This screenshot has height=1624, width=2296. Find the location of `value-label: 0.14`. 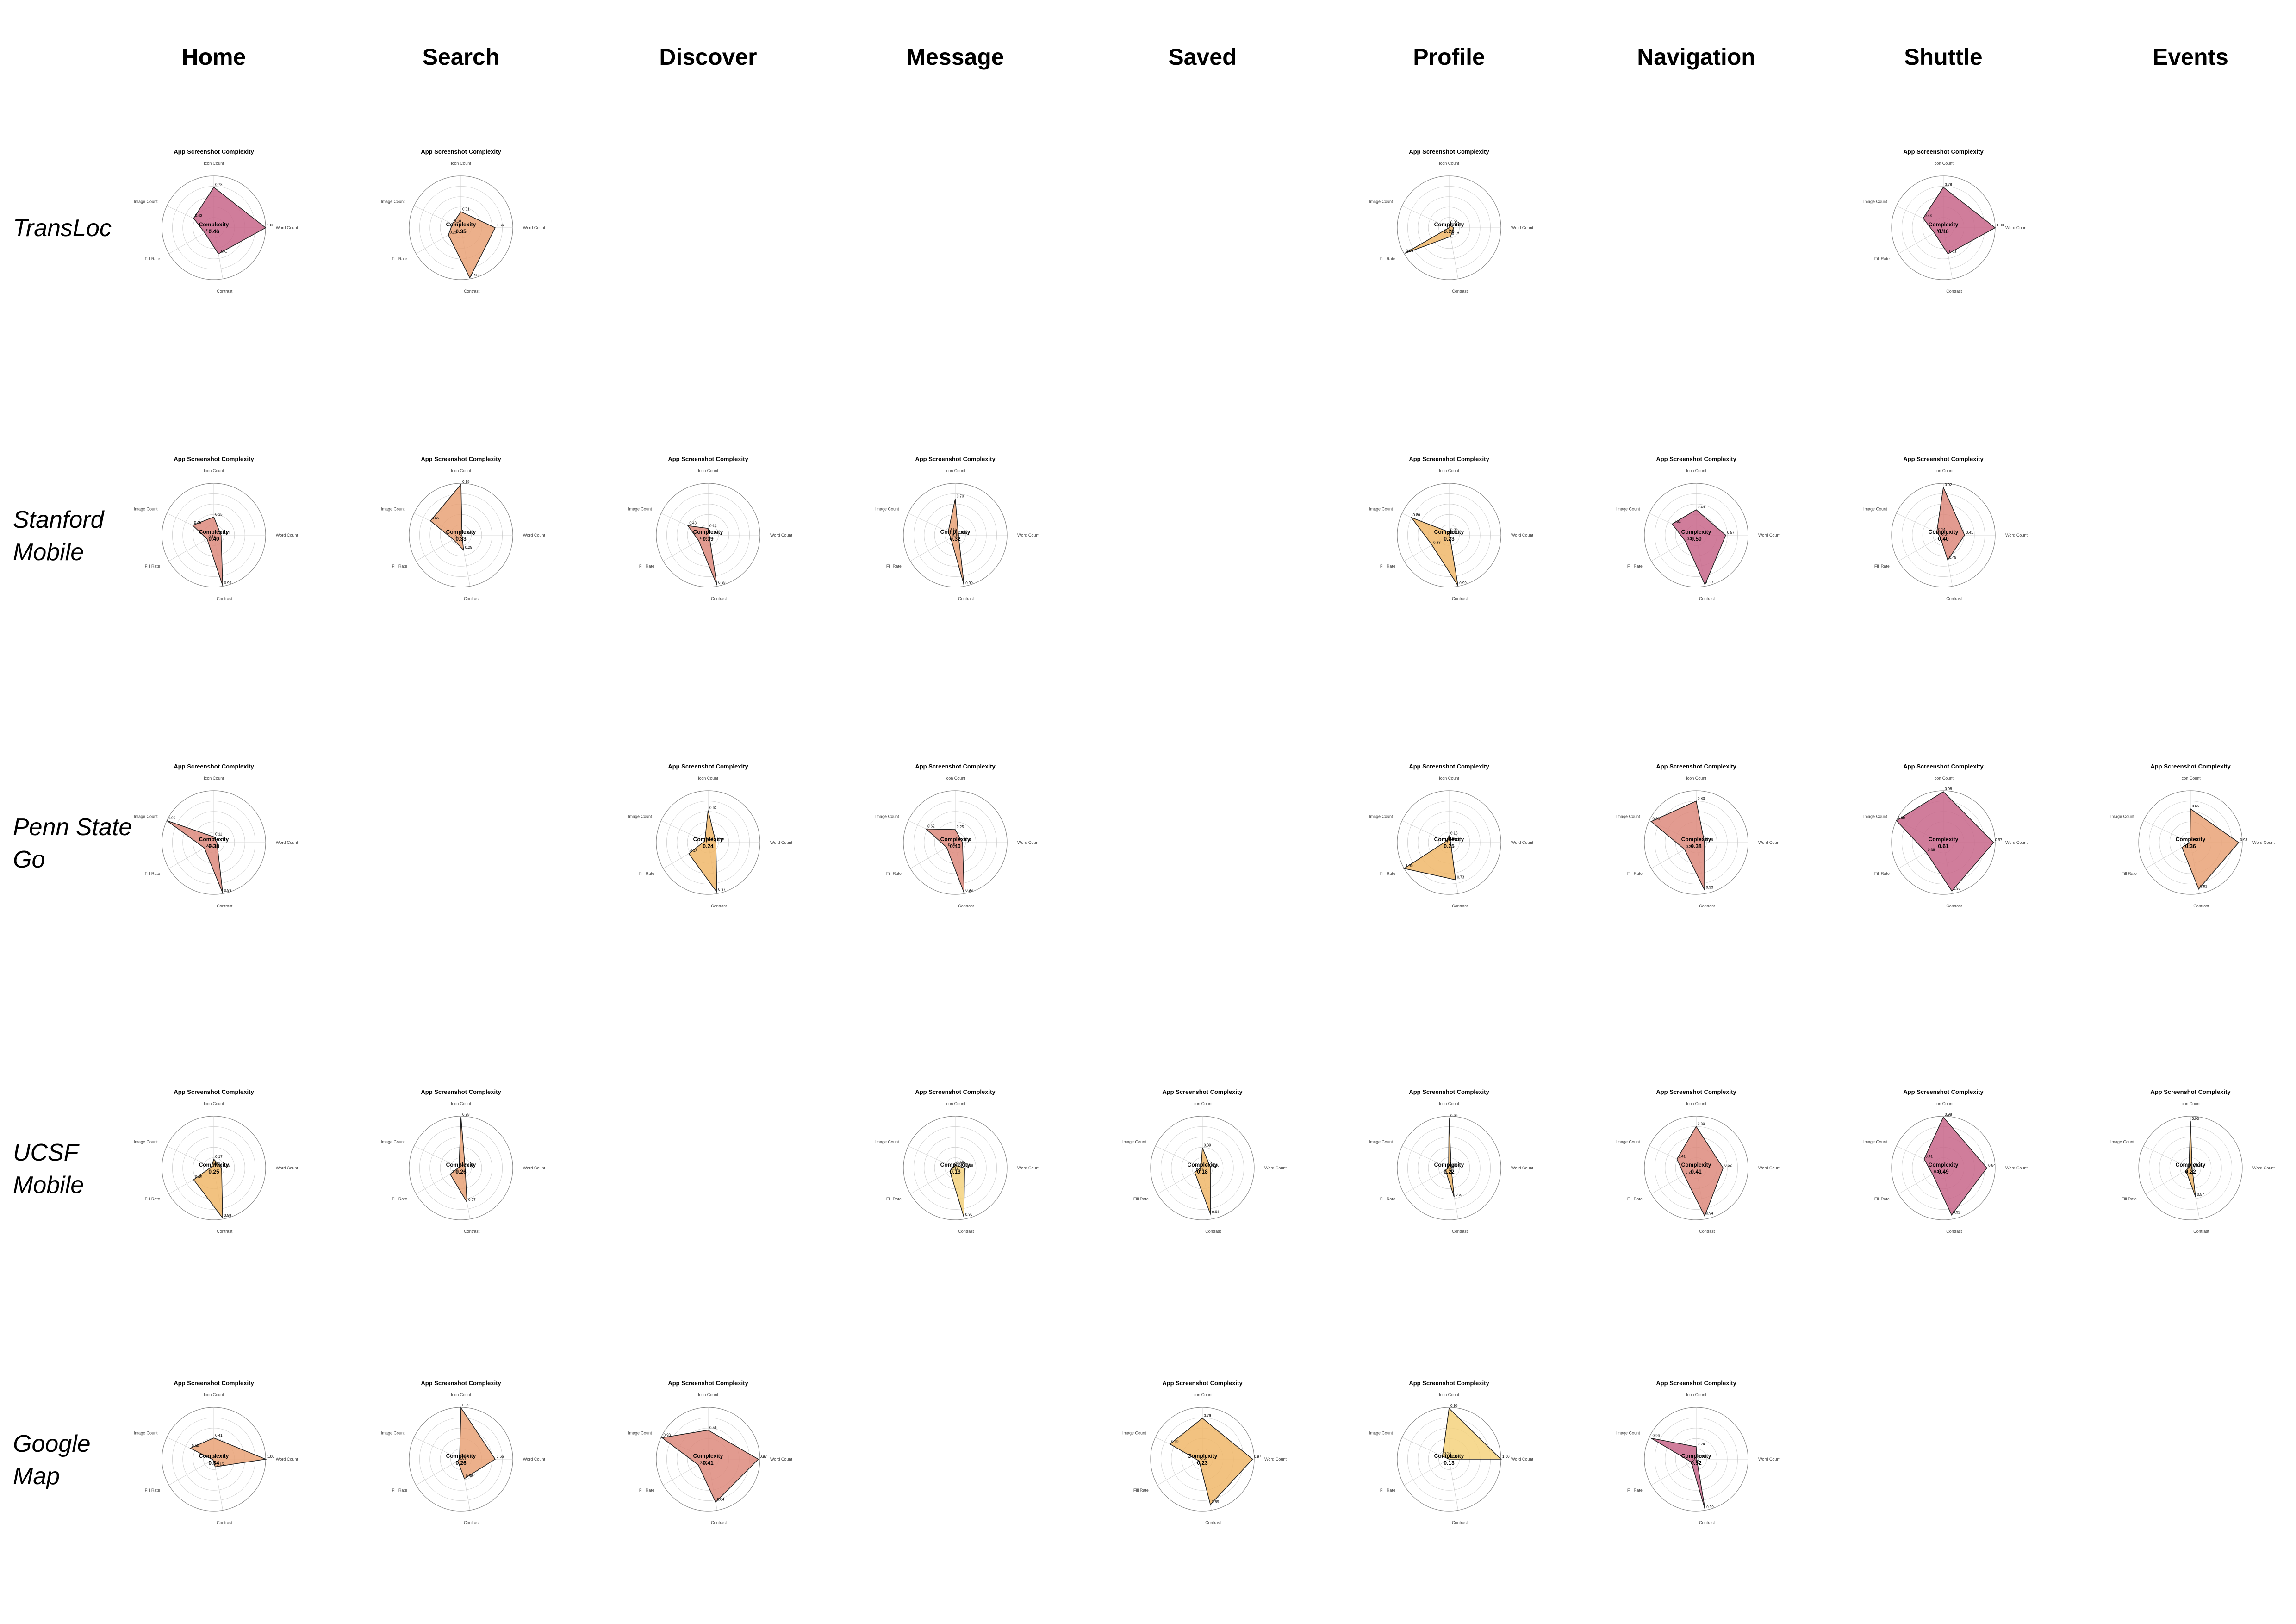

value-label: 0.14 is located at coordinates (1942, 529).